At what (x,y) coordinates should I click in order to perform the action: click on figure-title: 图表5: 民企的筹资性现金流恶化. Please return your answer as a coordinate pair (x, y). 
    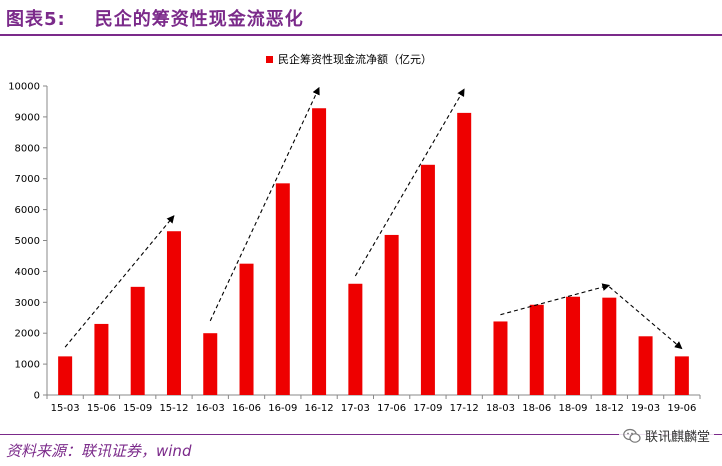
    Looking at the image, I should click on (155, 19).